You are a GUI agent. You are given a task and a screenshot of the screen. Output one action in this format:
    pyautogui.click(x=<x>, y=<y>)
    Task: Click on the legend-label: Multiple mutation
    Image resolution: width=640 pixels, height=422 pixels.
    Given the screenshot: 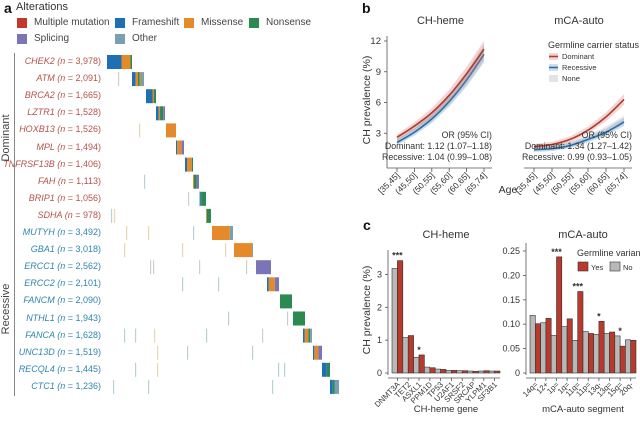 What is the action you would take?
    pyautogui.click(x=72, y=22)
    